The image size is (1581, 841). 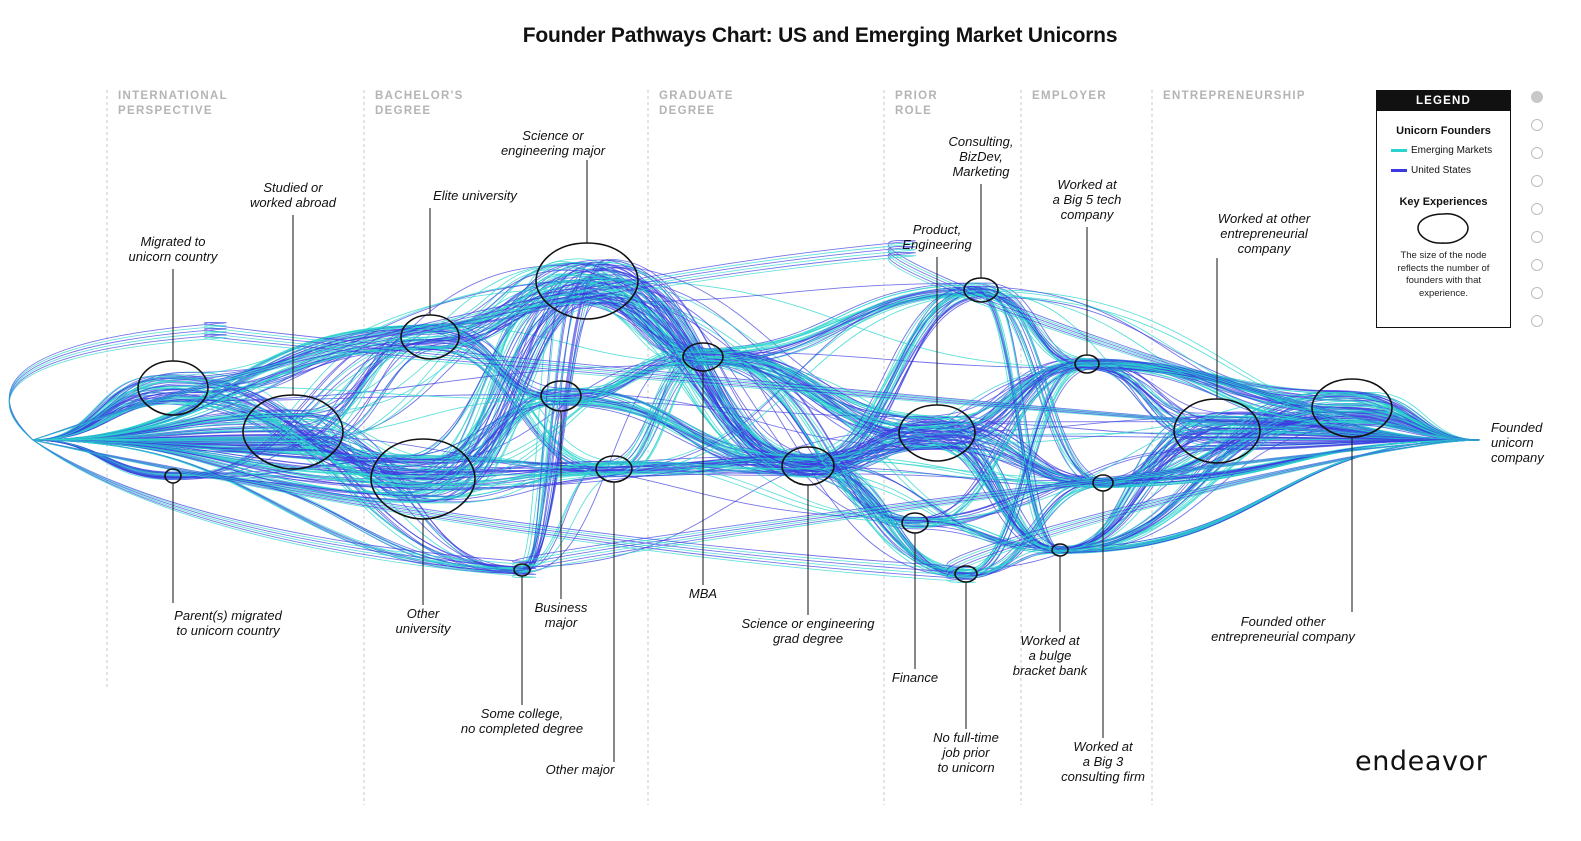 What do you see at coordinates (553, 143) in the screenshot?
I see `label-scieng: Science or engineering major` at bounding box center [553, 143].